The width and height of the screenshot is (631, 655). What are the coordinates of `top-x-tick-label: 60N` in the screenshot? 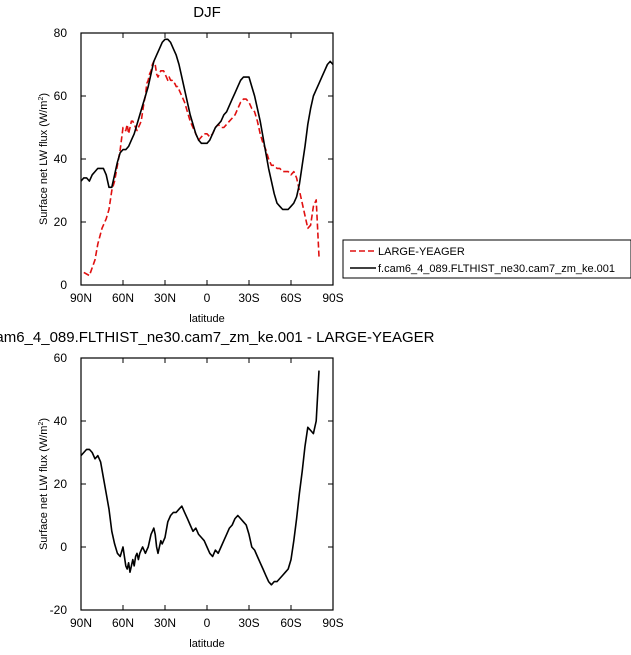 It's located at (123, 298).